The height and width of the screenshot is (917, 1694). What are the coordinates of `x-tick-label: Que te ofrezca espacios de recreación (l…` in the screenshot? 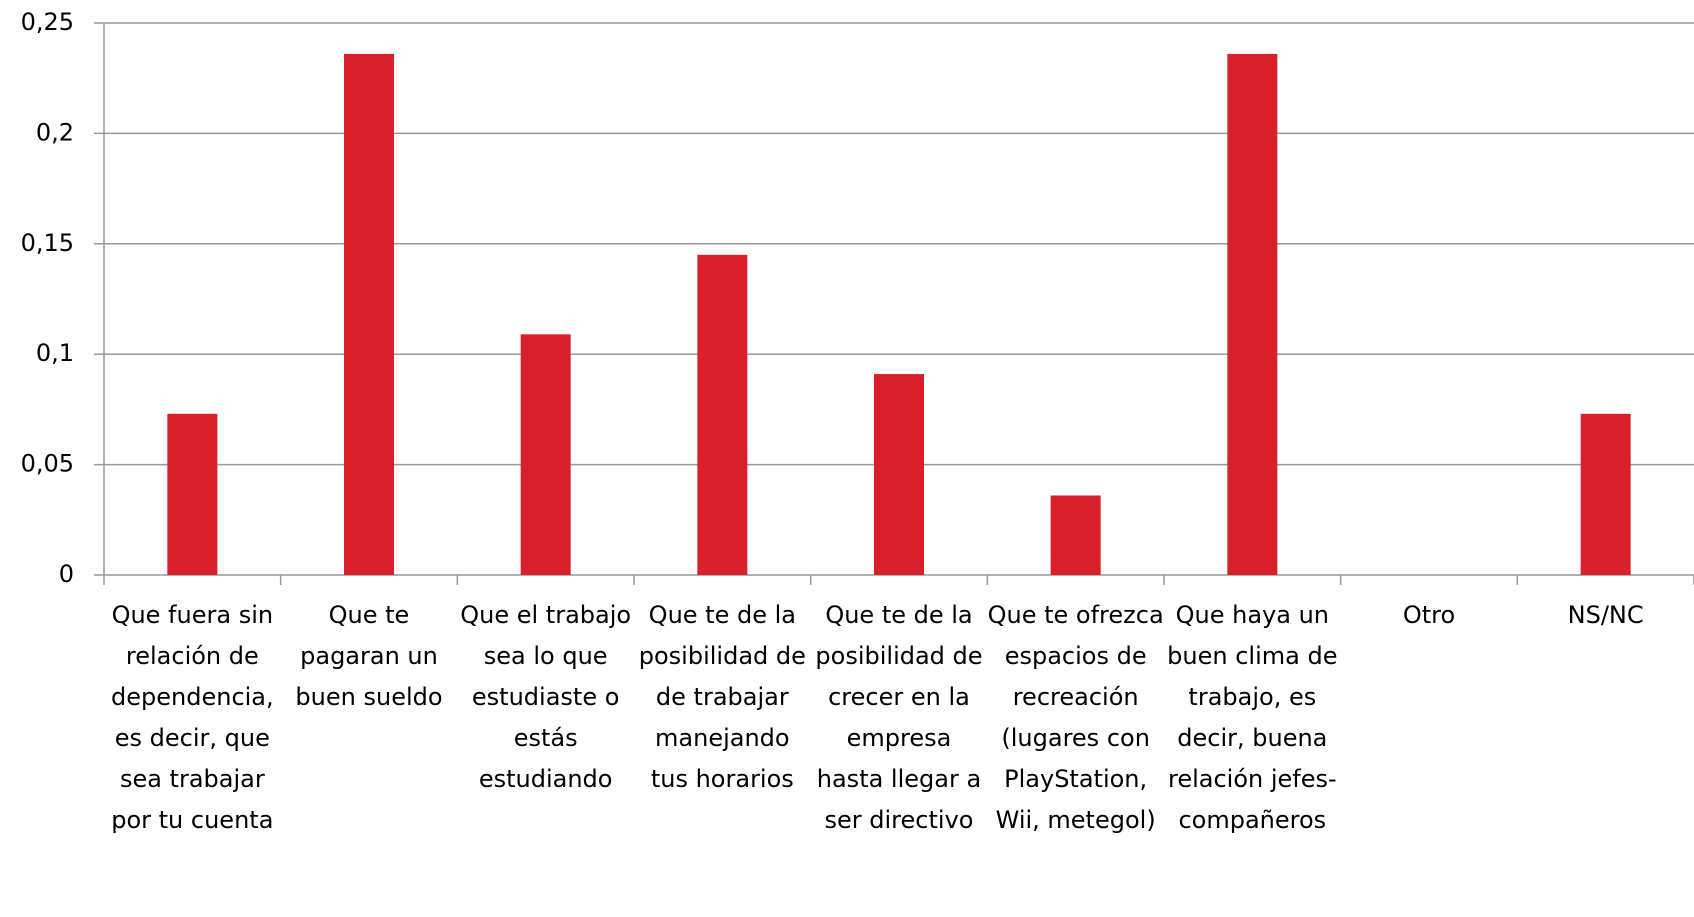 It's located at (1075, 717).